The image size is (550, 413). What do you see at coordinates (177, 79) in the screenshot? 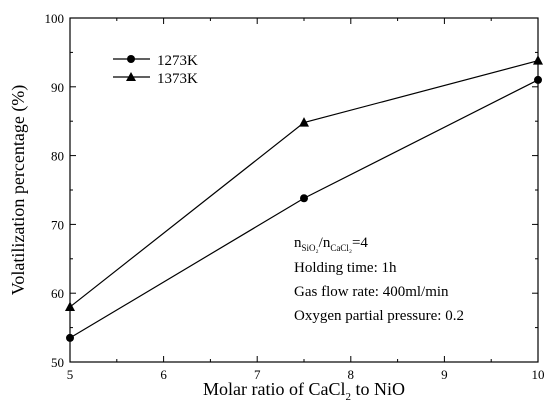
I see `legend-label-1373k: 1373K` at bounding box center [177, 79].